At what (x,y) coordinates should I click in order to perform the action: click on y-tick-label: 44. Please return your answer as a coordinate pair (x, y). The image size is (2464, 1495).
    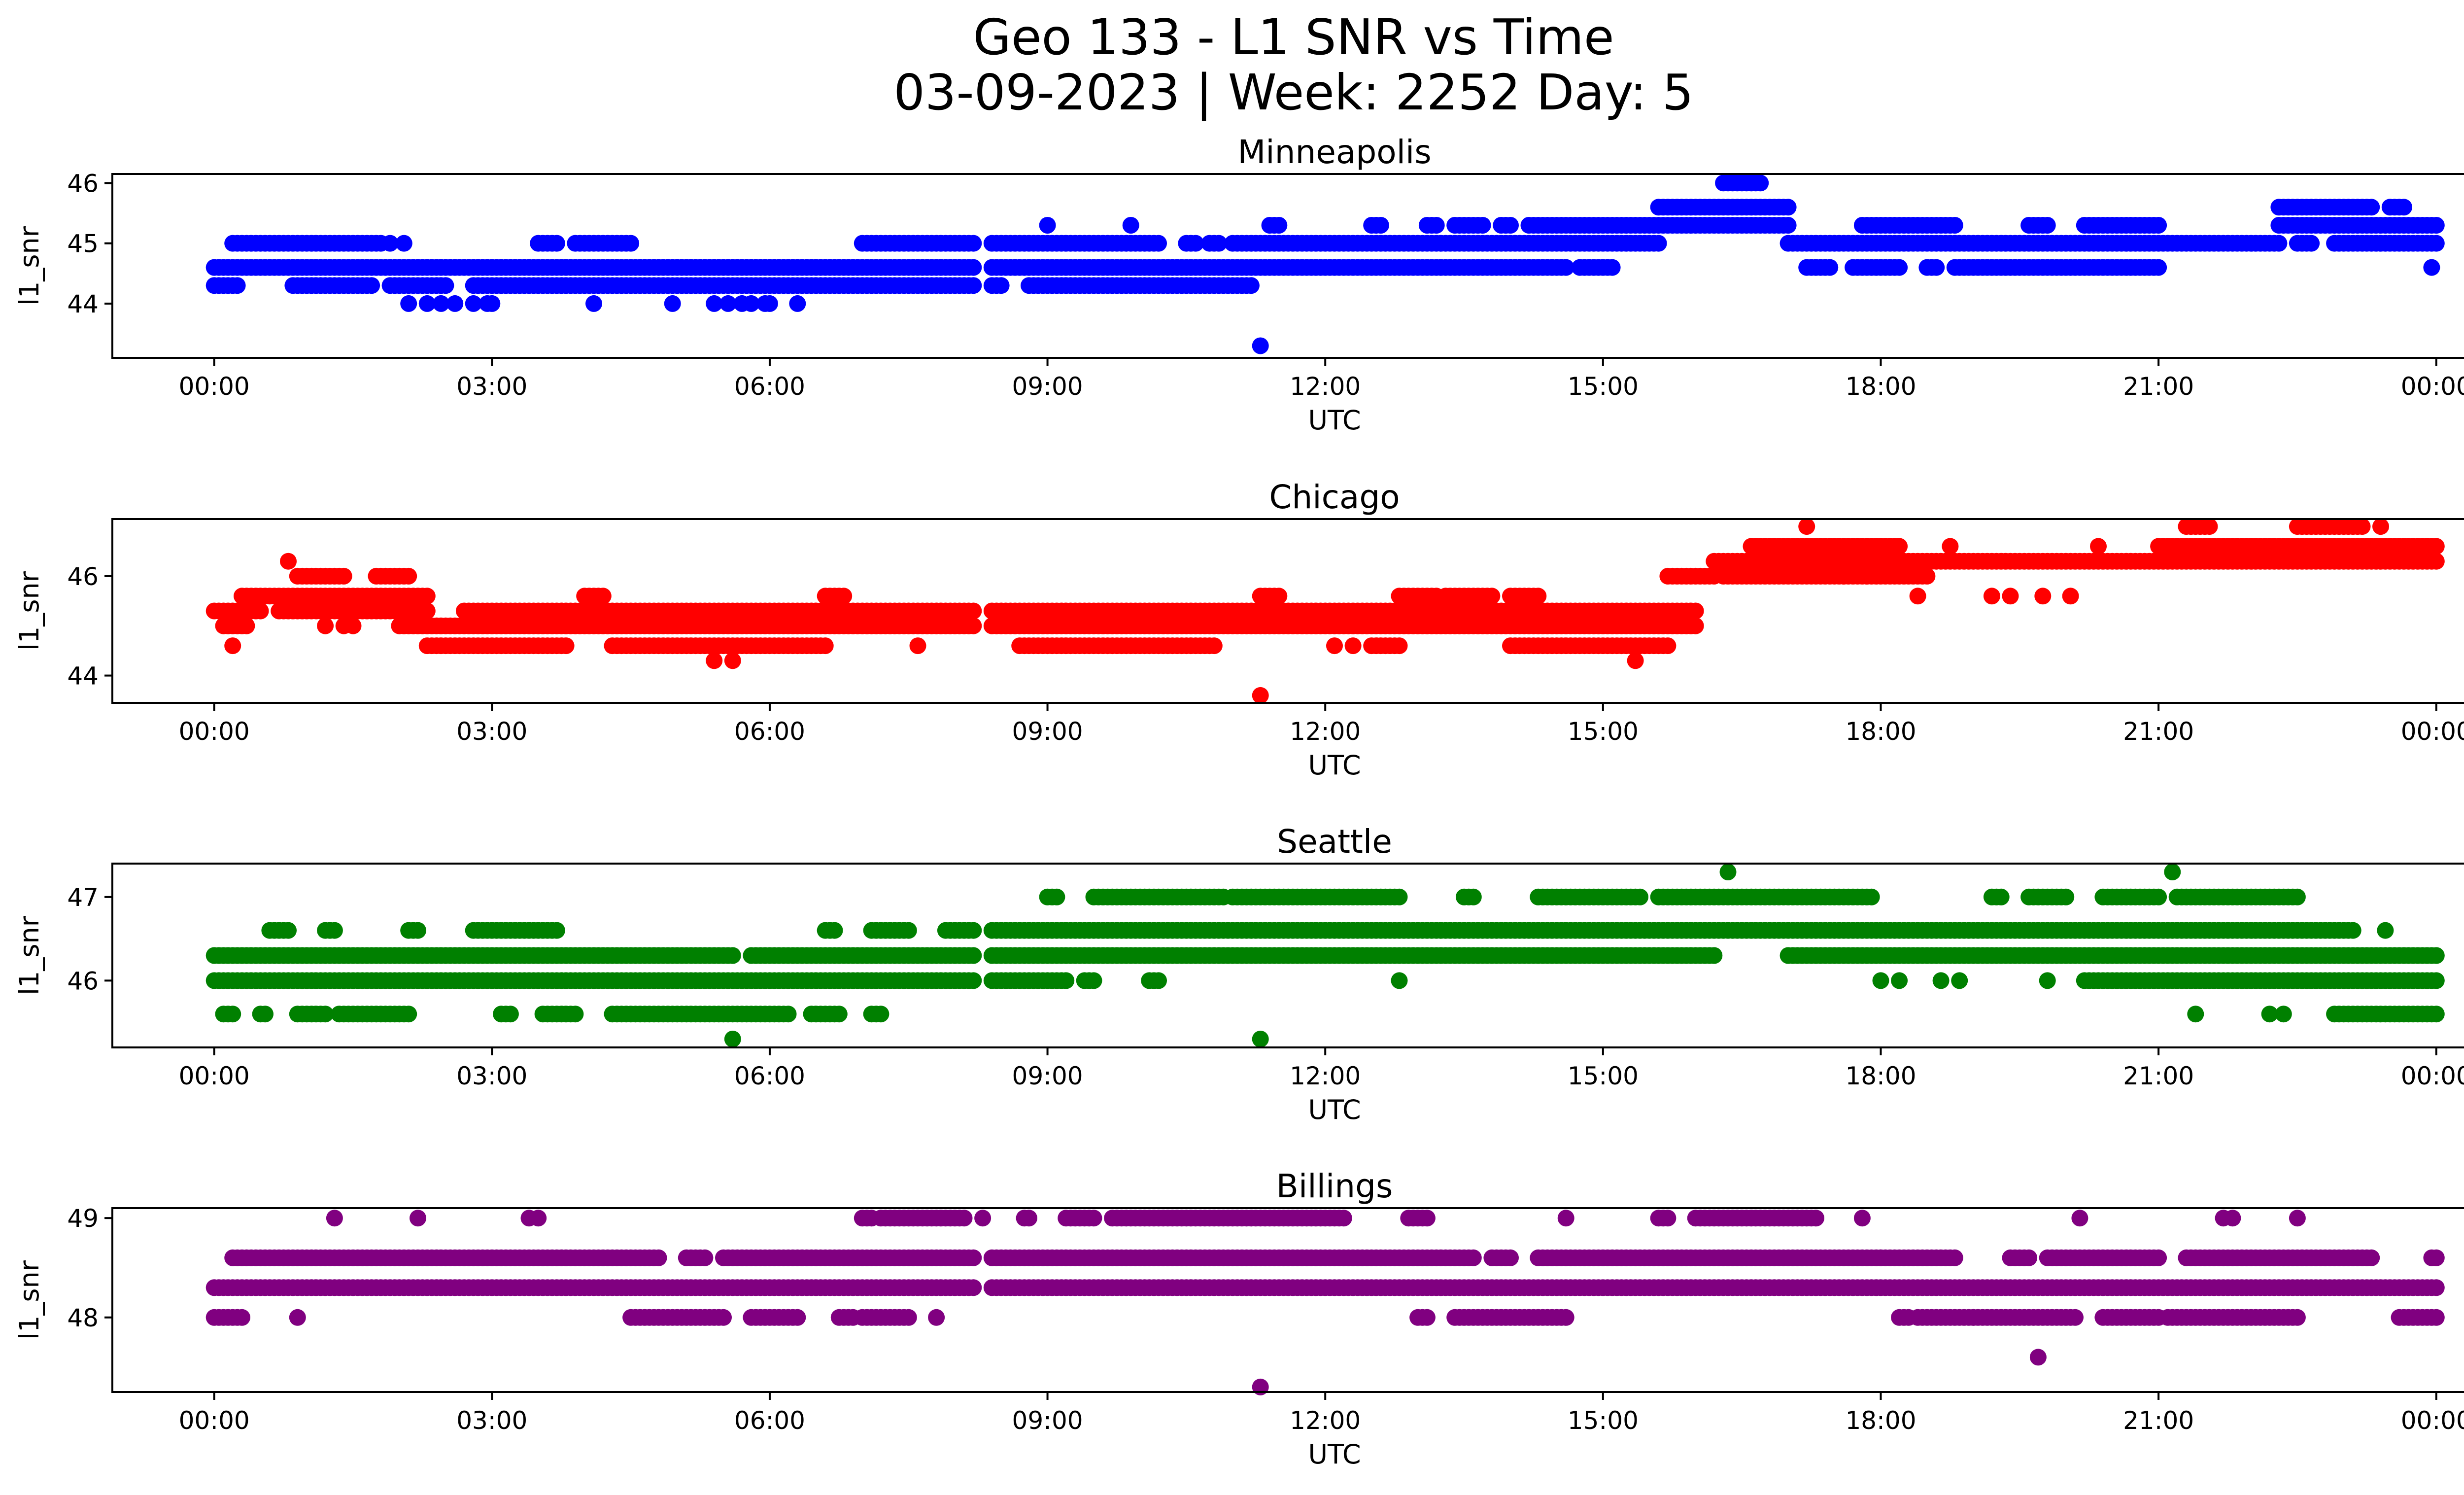
    Looking at the image, I should click on (83, 304).